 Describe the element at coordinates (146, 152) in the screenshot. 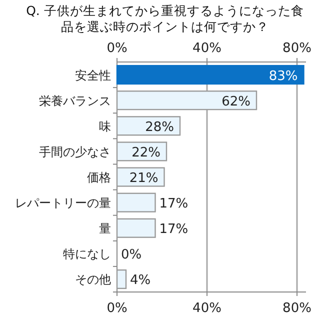

I see `data-label: 22%` at that location.